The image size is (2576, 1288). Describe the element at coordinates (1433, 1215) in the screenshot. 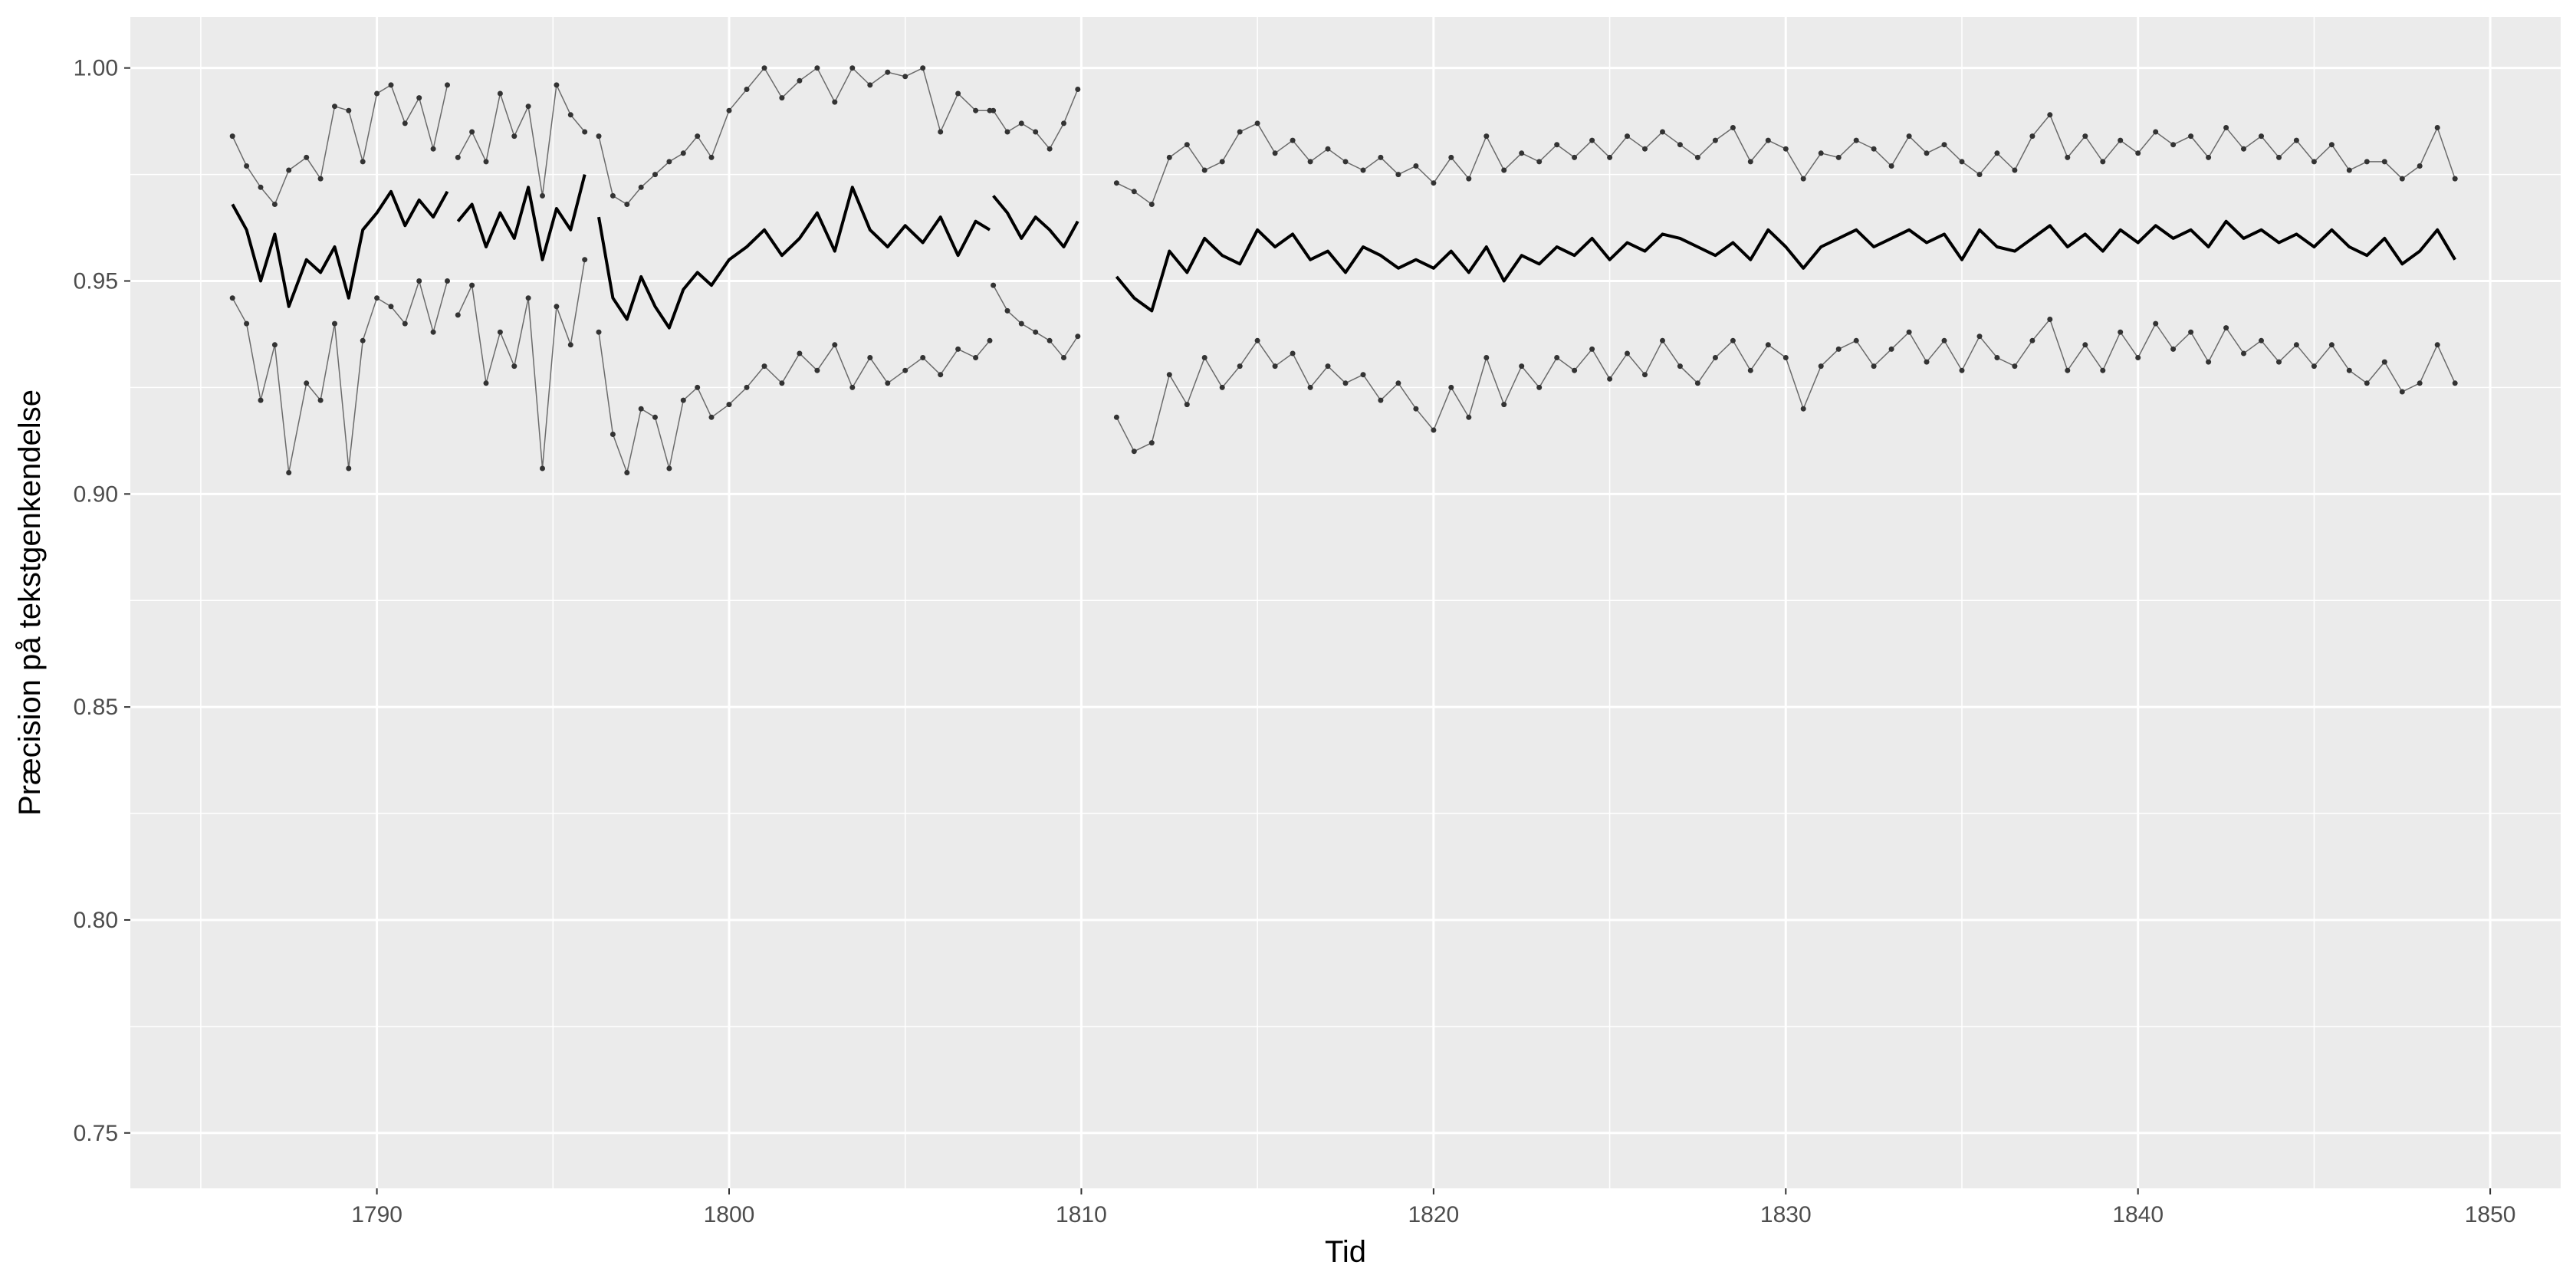

I see `x-tick-labels: 1790 1800 1810 1820 1830 1840 1850` at that location.